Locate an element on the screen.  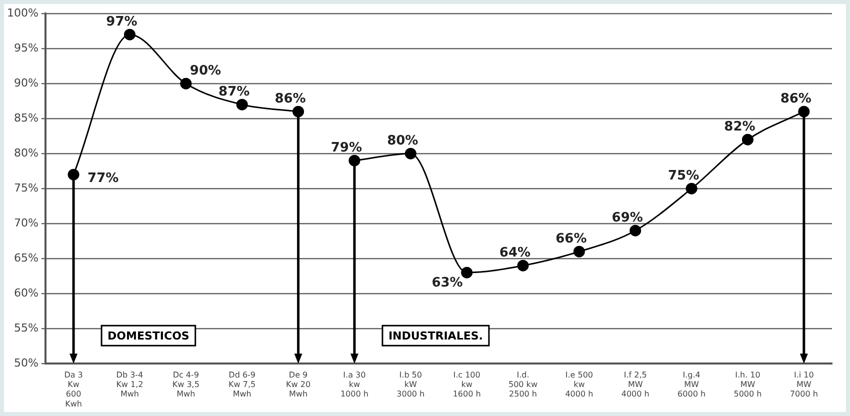
y-tick-label: 70% is located at coordinates (26, 223).